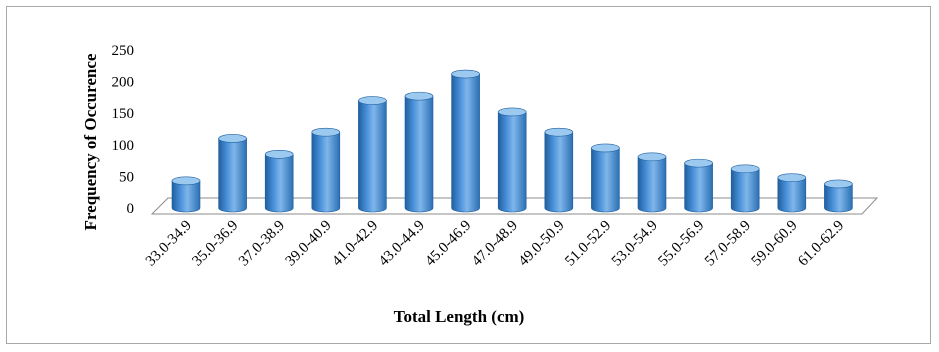 The width and height of the screenshot is (939, 352). What do you see at coordinates (123, 114) in the screenshot?
I see `y-tick-label: 150` at bounding box center [123, 114].